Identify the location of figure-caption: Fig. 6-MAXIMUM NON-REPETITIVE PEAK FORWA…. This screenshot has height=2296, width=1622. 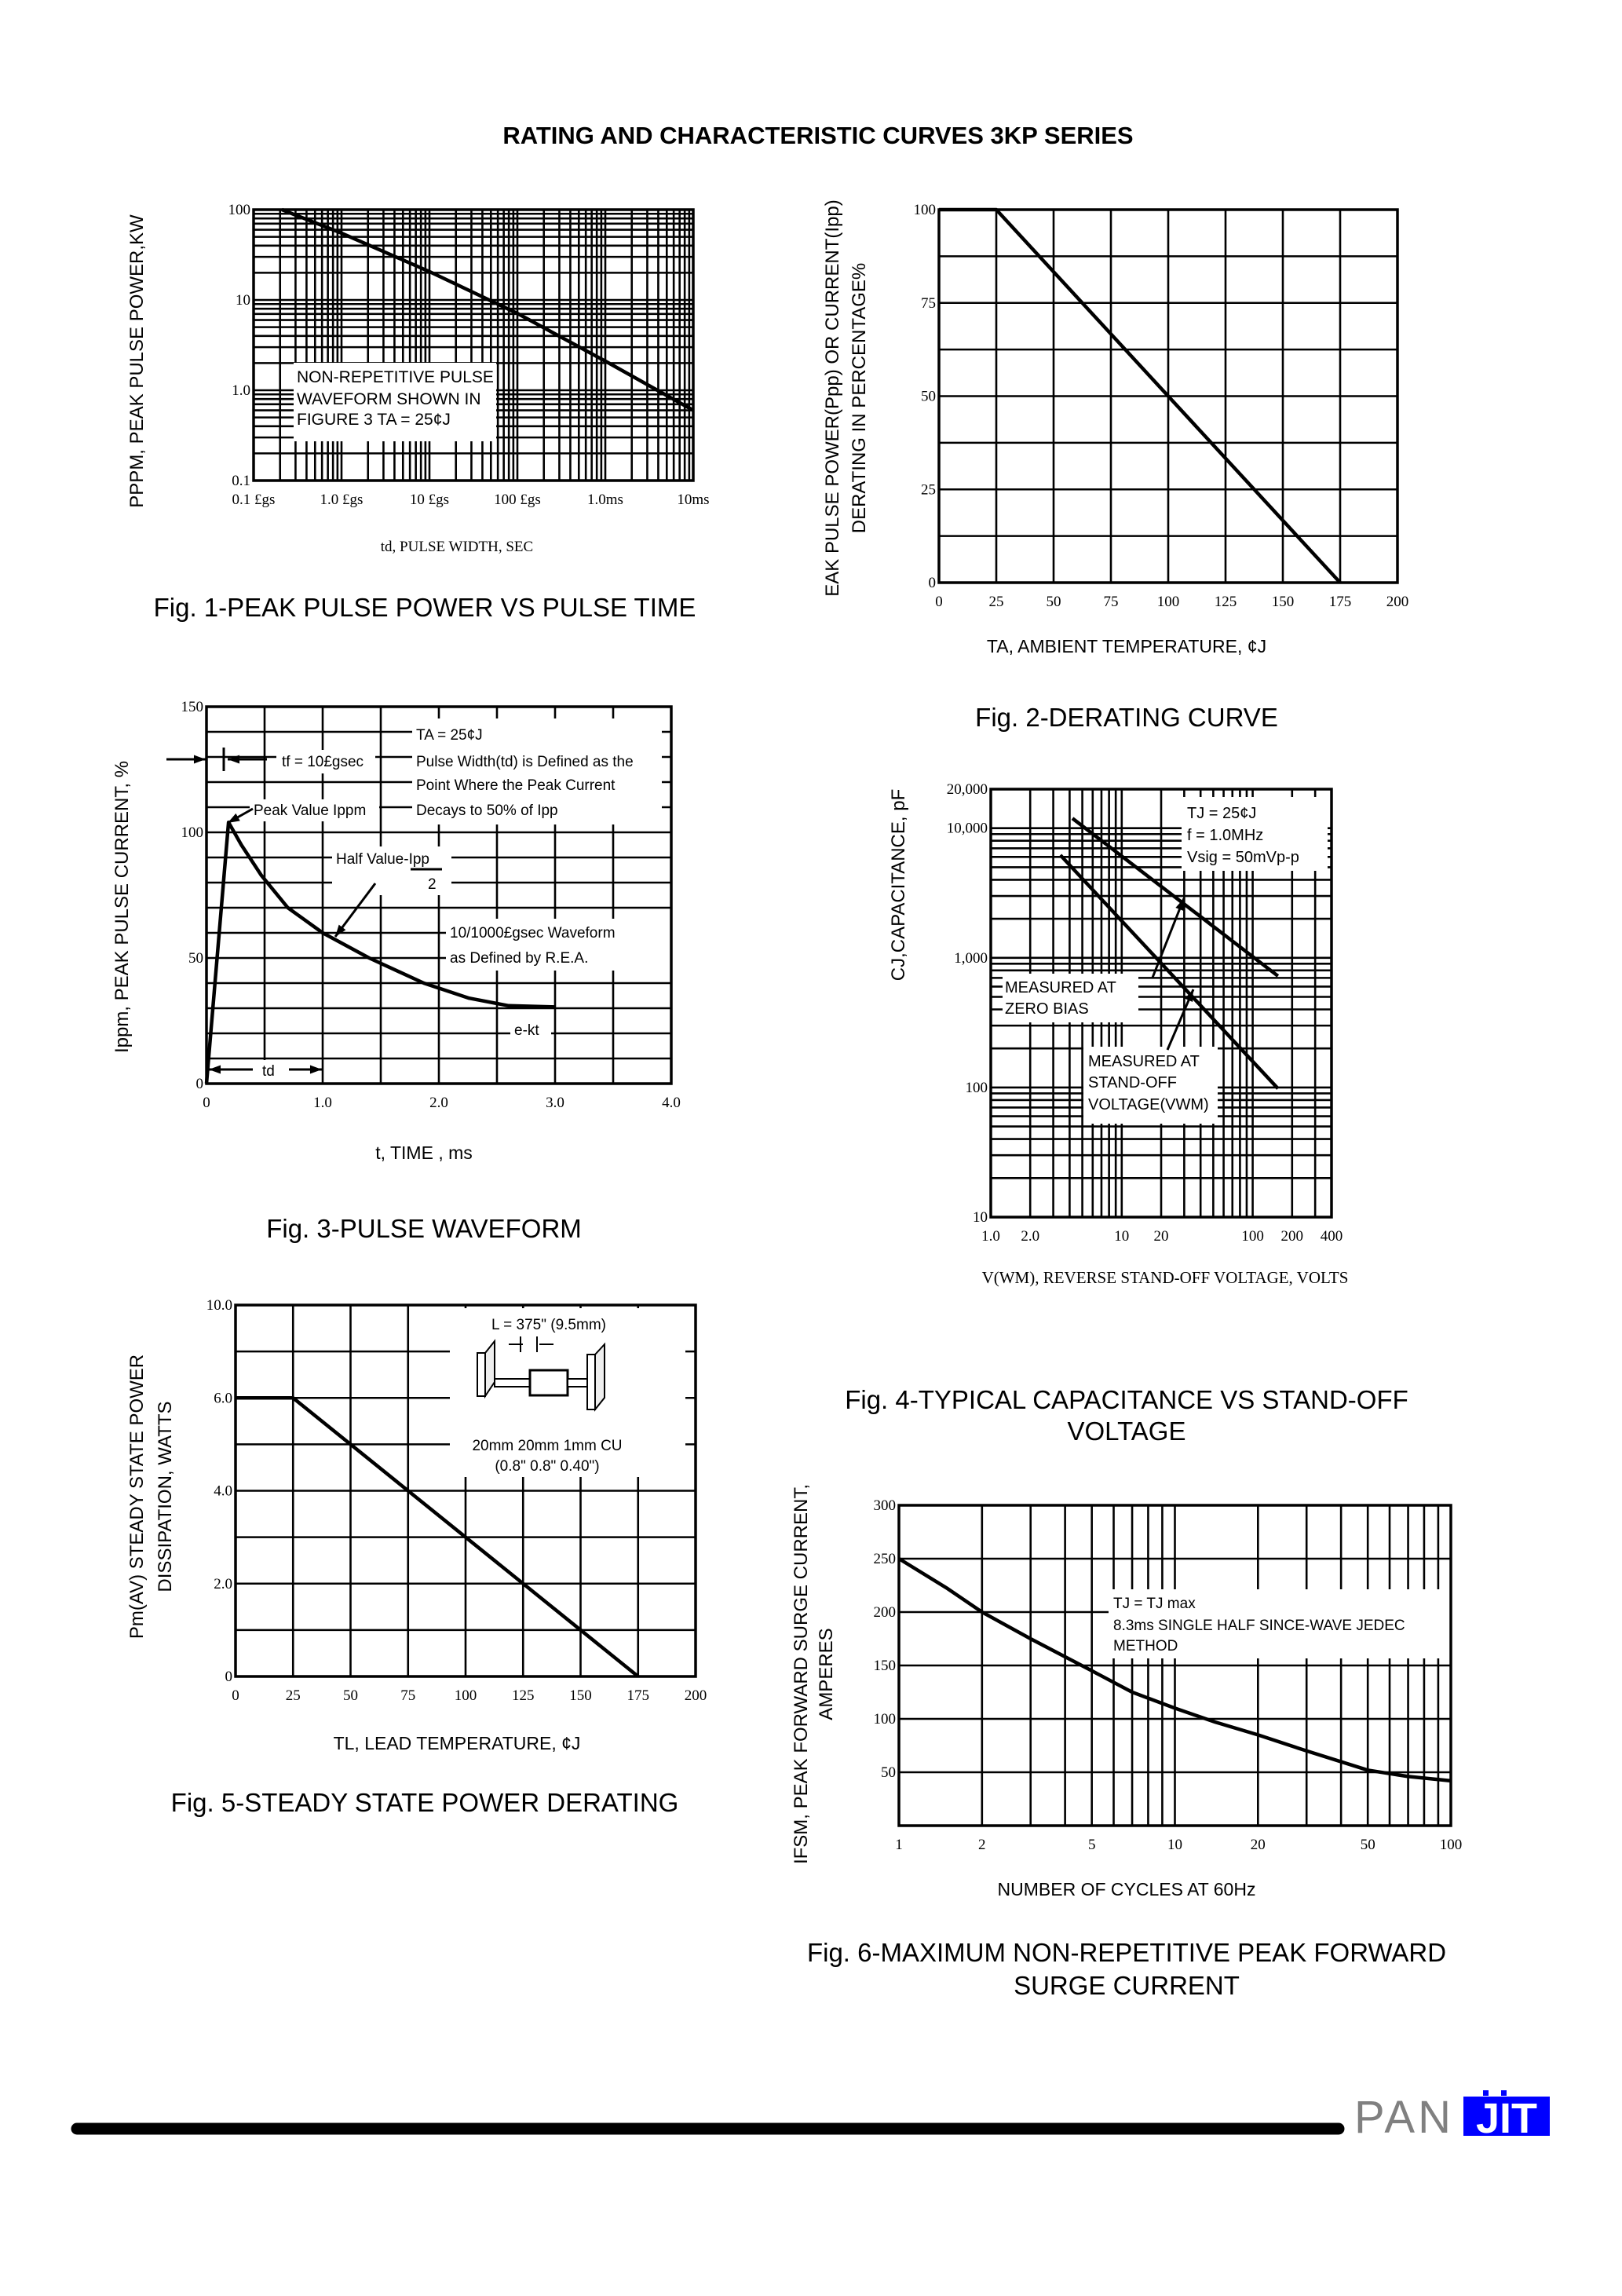
(1126, 1953).